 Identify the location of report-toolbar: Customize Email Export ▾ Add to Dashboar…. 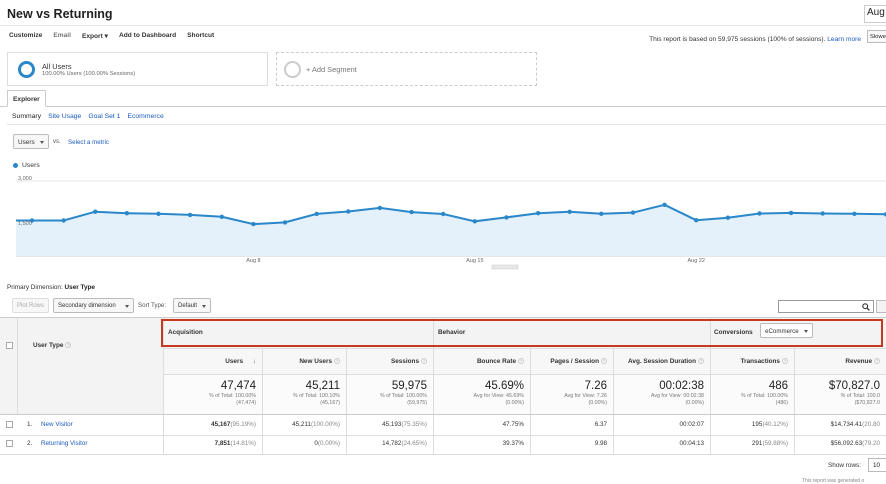
(111, 36).